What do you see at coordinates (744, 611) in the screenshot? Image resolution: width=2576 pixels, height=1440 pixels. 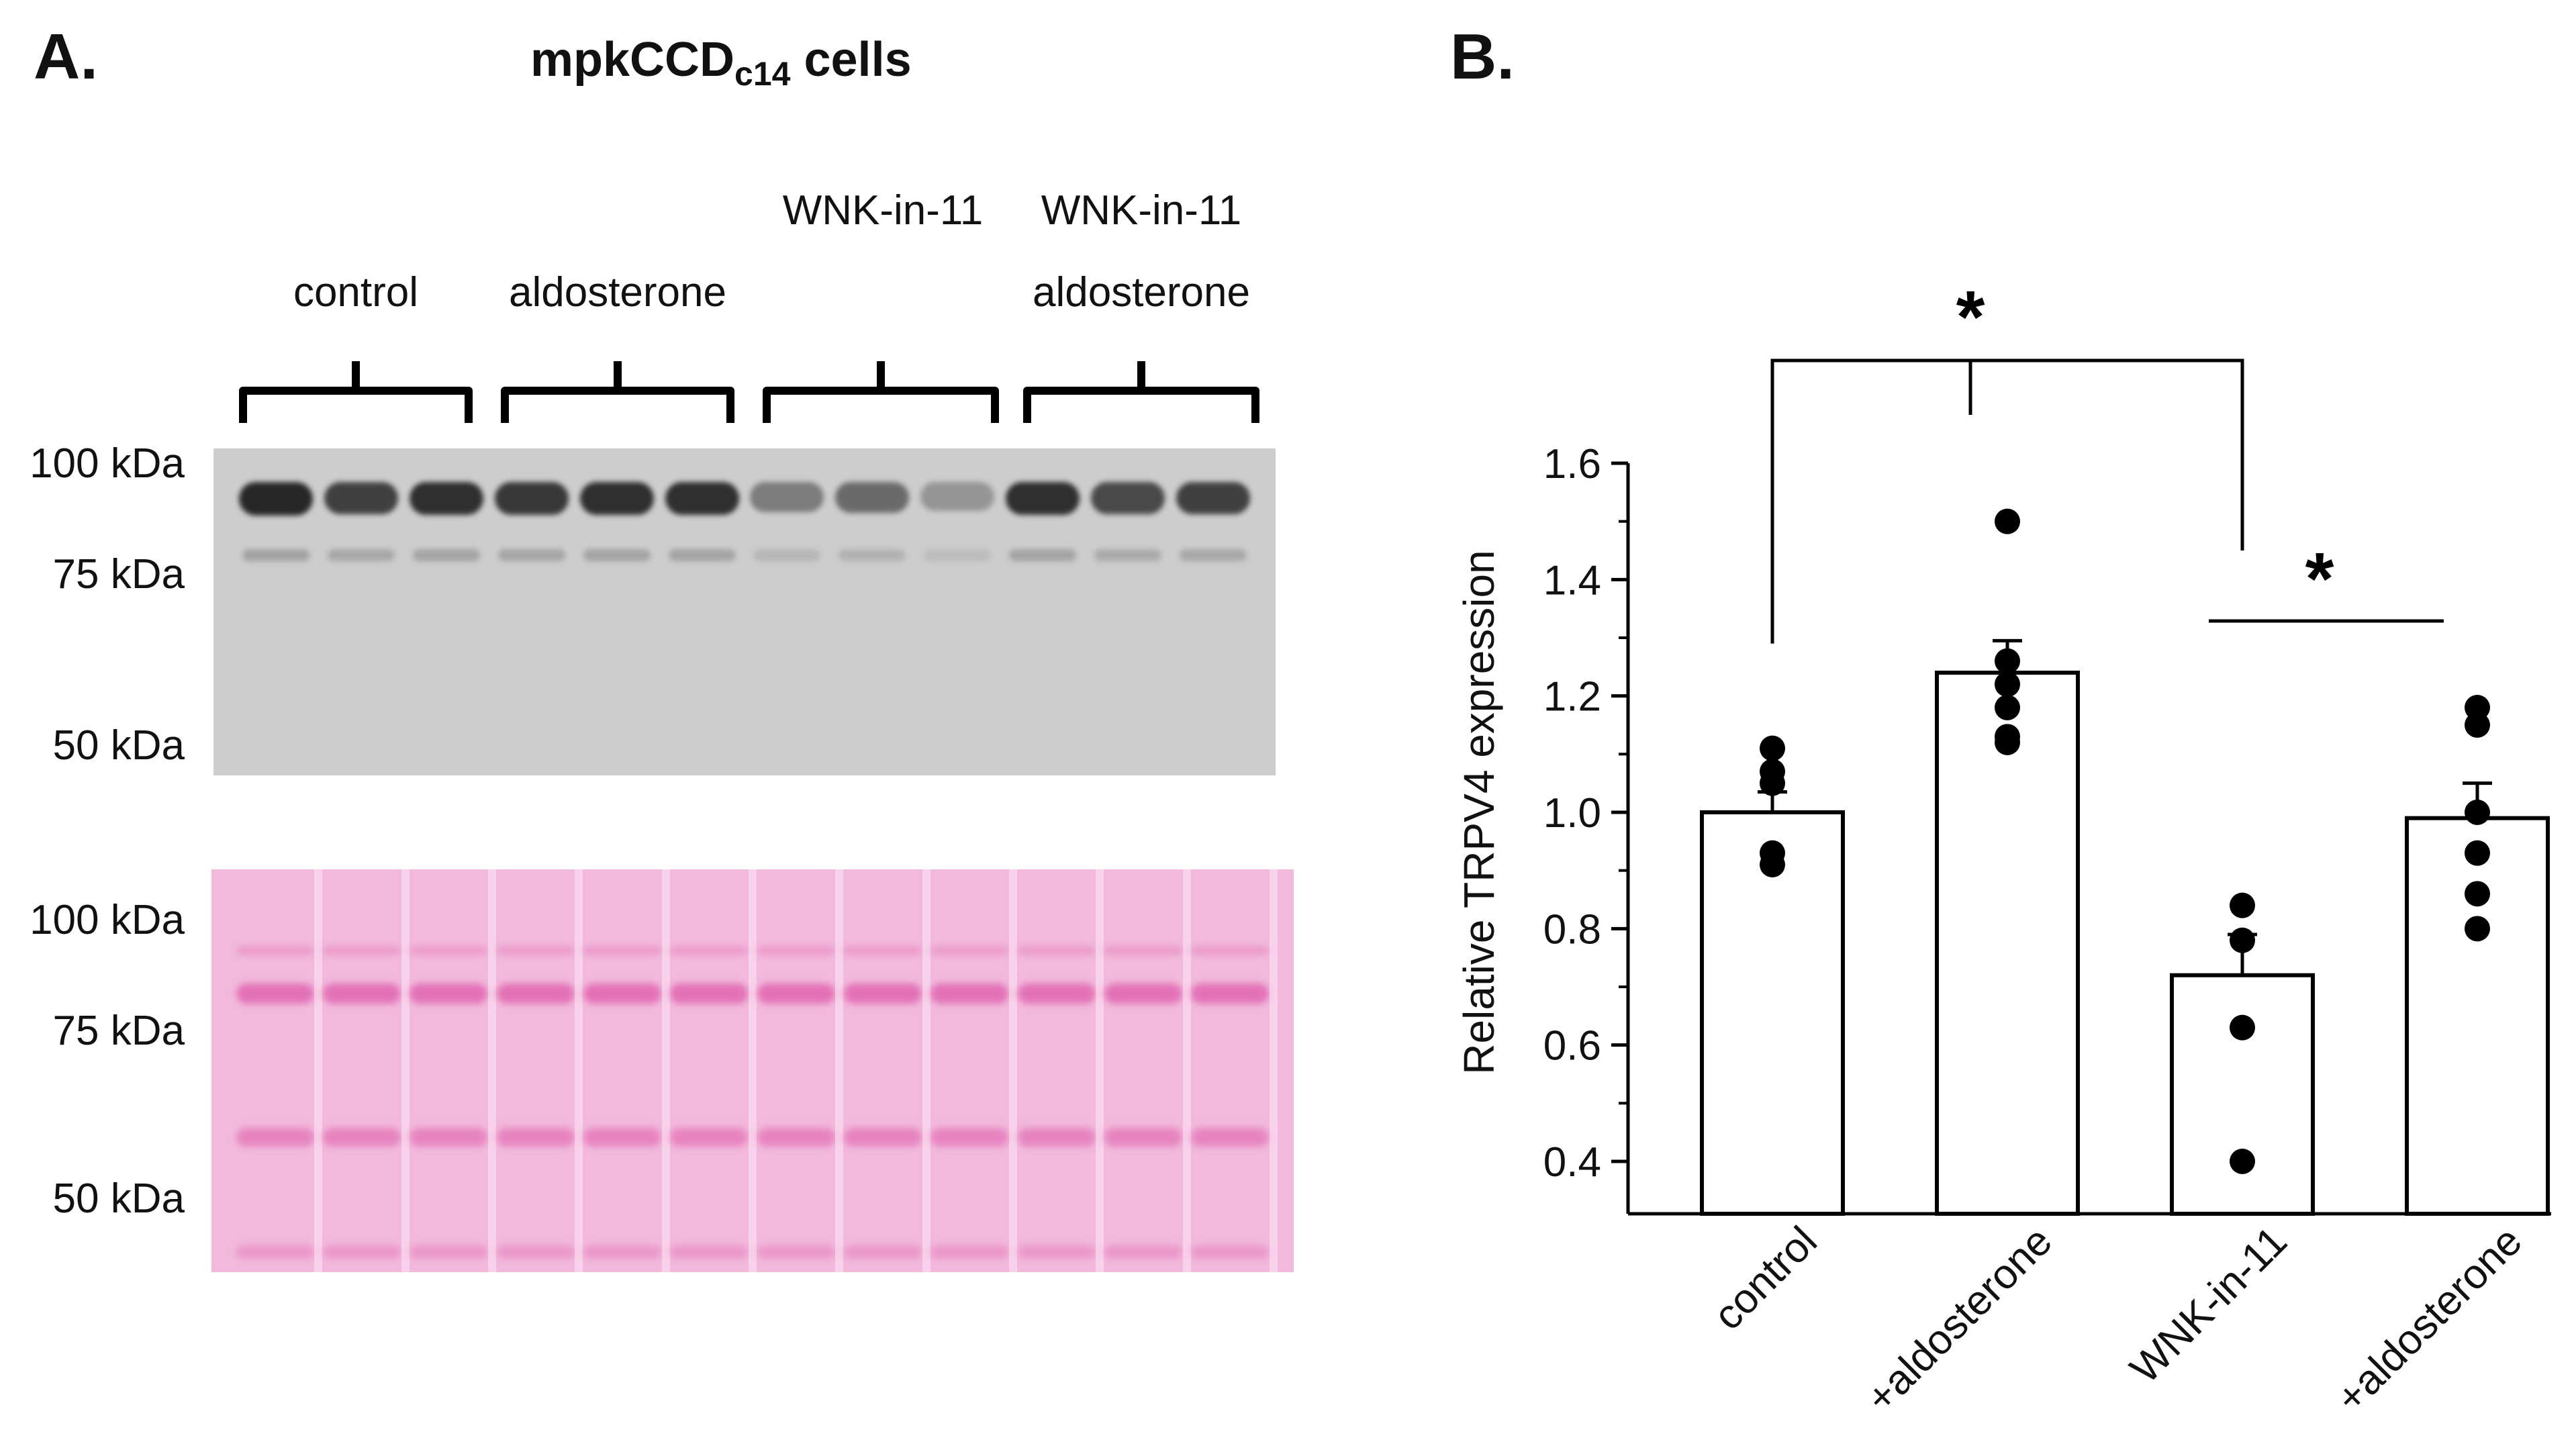 I see `western-blot-image` at bounding box center [744, 611].